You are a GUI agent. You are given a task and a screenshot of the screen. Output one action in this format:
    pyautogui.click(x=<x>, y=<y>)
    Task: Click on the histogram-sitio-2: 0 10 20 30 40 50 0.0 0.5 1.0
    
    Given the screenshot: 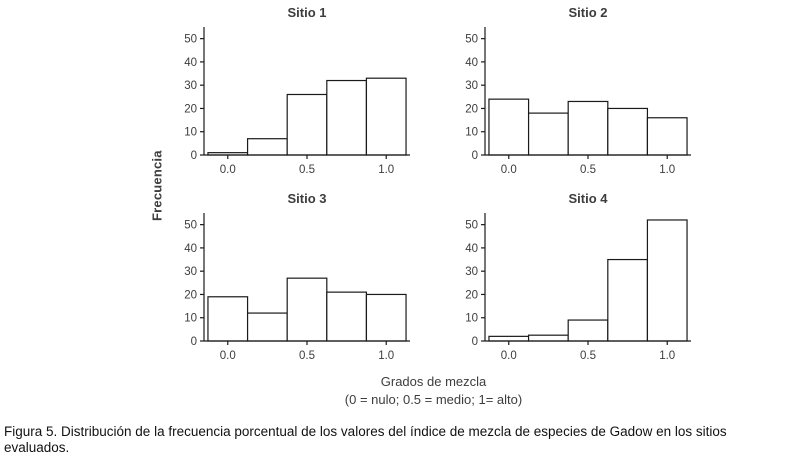 What is the action you would take?
    pyautogui.click(x=578, y=101)
    